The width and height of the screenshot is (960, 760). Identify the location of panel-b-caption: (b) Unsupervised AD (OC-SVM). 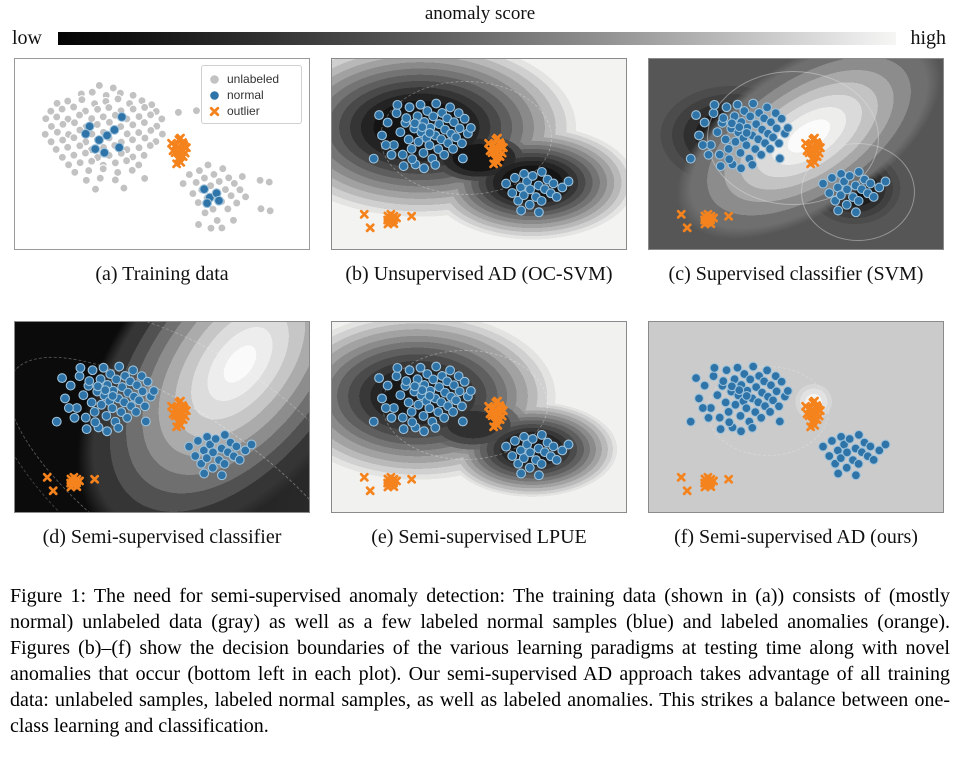
(479, 274).